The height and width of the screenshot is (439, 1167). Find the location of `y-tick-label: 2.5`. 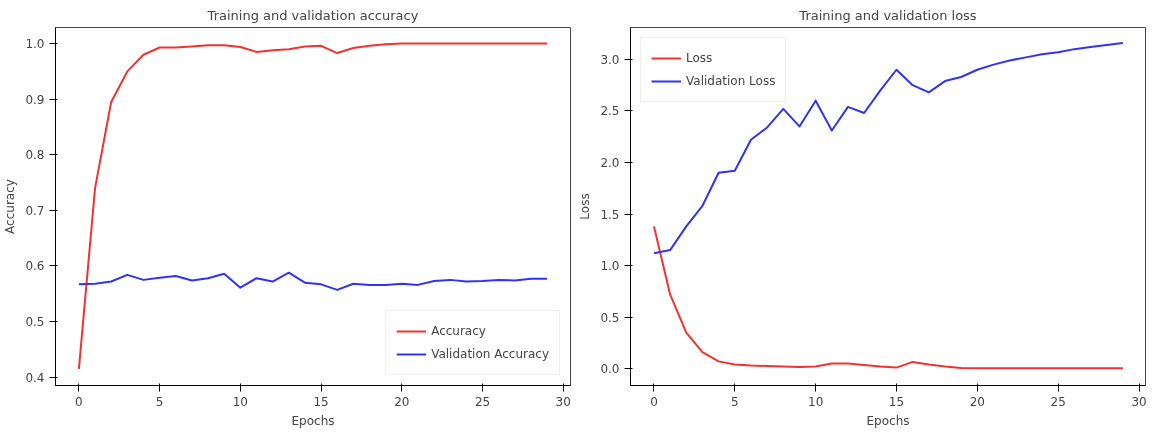

y-tick-label: 2.5 is located at coordinates (610, 111).